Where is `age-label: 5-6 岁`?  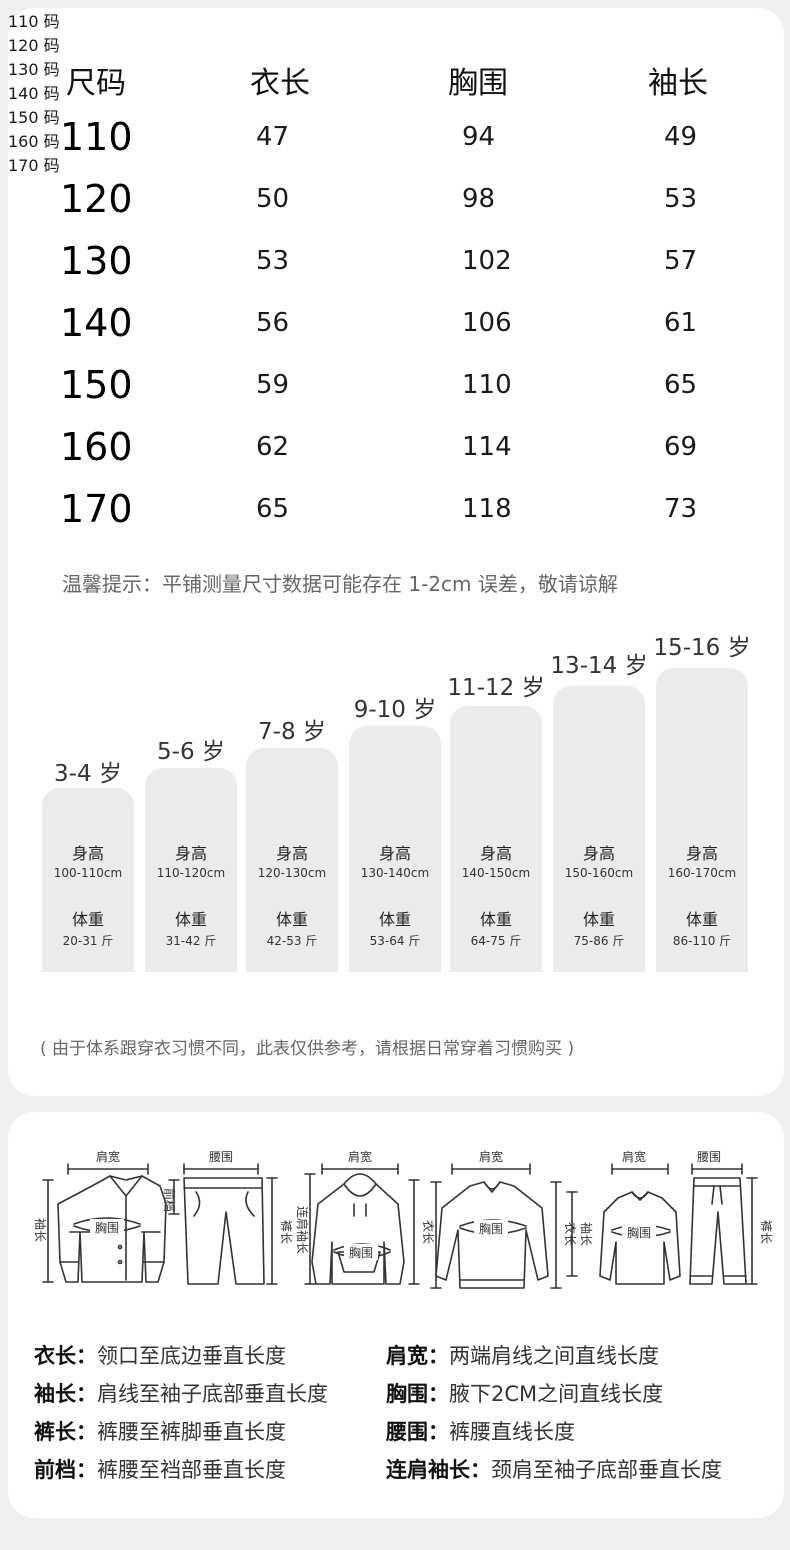 age-label: 5-6 岁 is located at coordinates (191, 752).